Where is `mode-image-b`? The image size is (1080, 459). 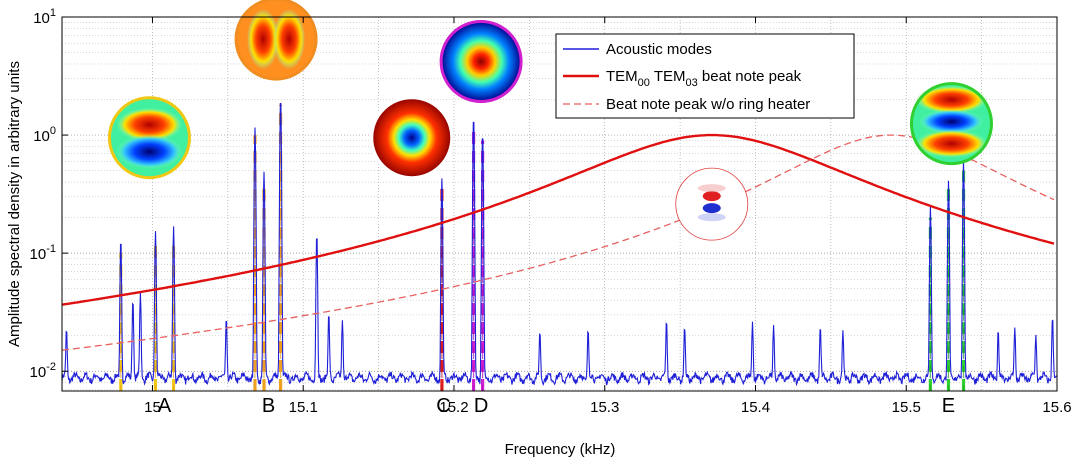 mode-image-b is located at coordinates (276, 40).